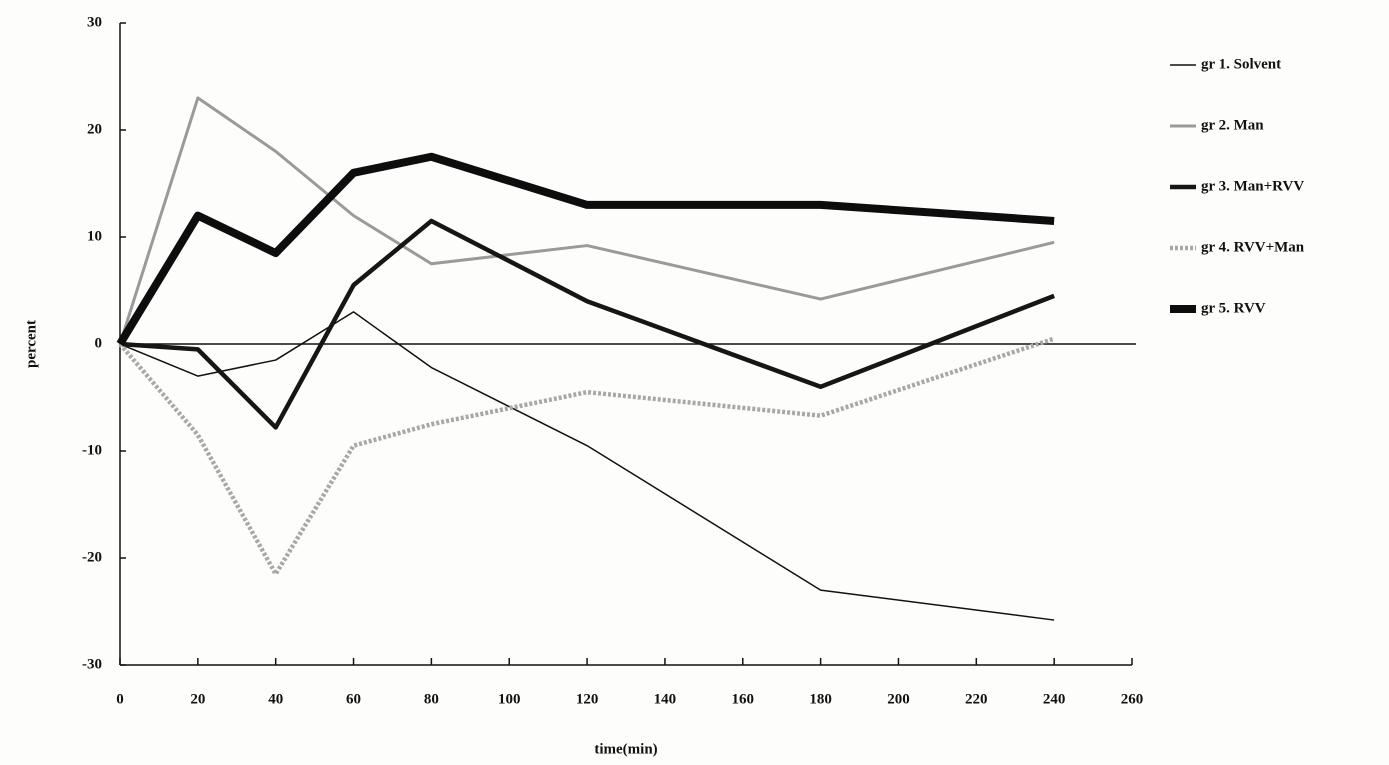 Image resolution: width=1389 pixels, height=765 pixels. Describe the element at coordinates (353, 699) in the screenshot. I see `x-tick-label: 60` at that location.